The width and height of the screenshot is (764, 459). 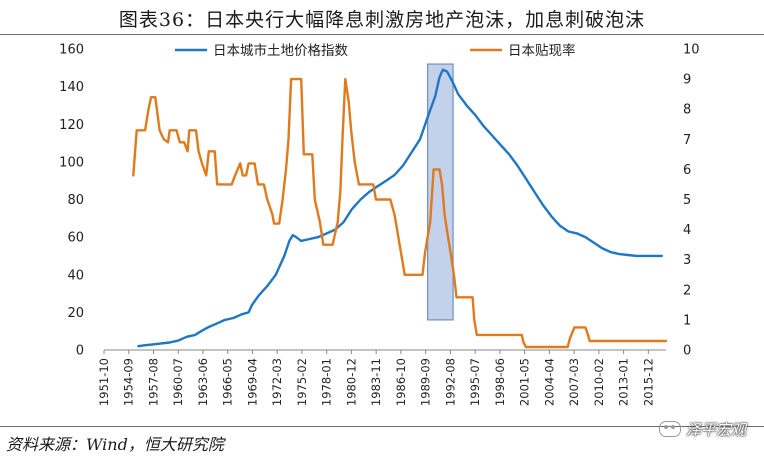 I want to click on y-right-tick-label: 8, so click(x=687, y=110).